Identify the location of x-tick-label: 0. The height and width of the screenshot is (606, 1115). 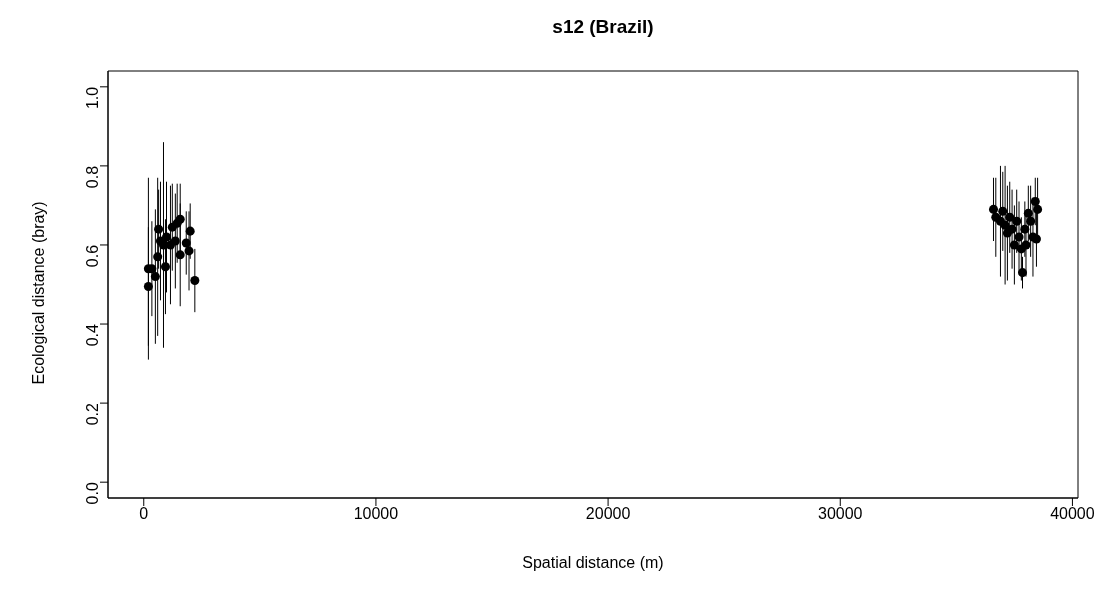
(144, 514).